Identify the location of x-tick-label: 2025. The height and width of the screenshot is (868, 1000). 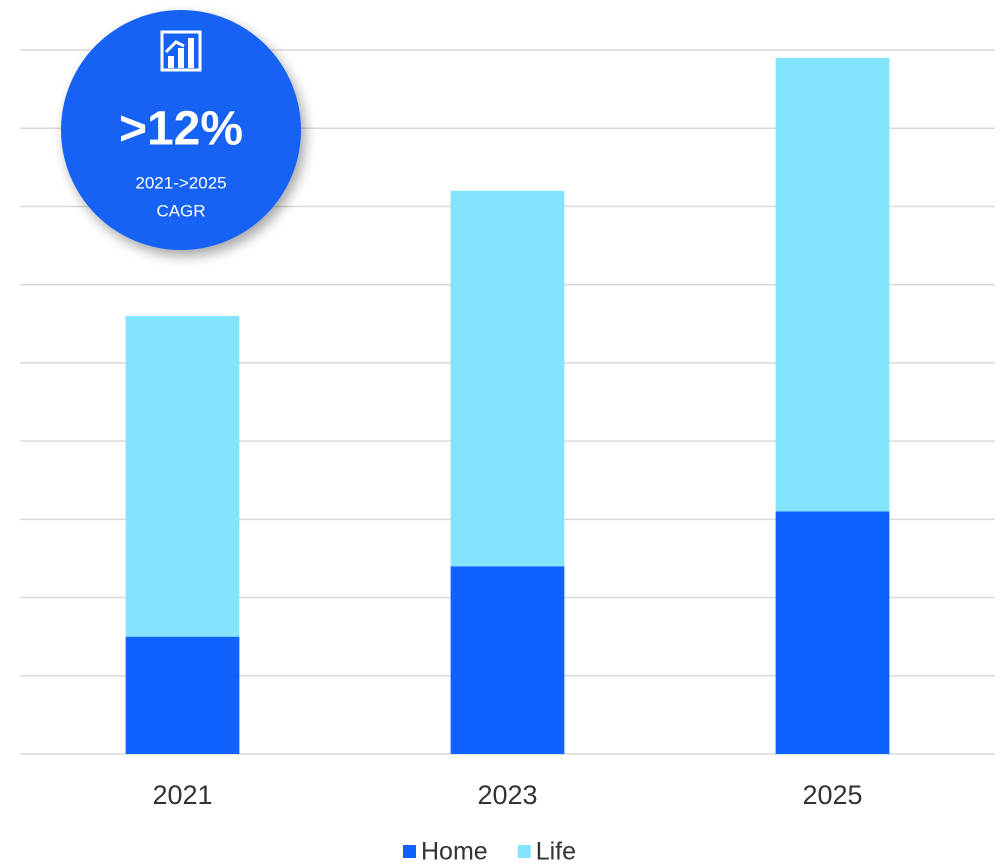
(832, 795).